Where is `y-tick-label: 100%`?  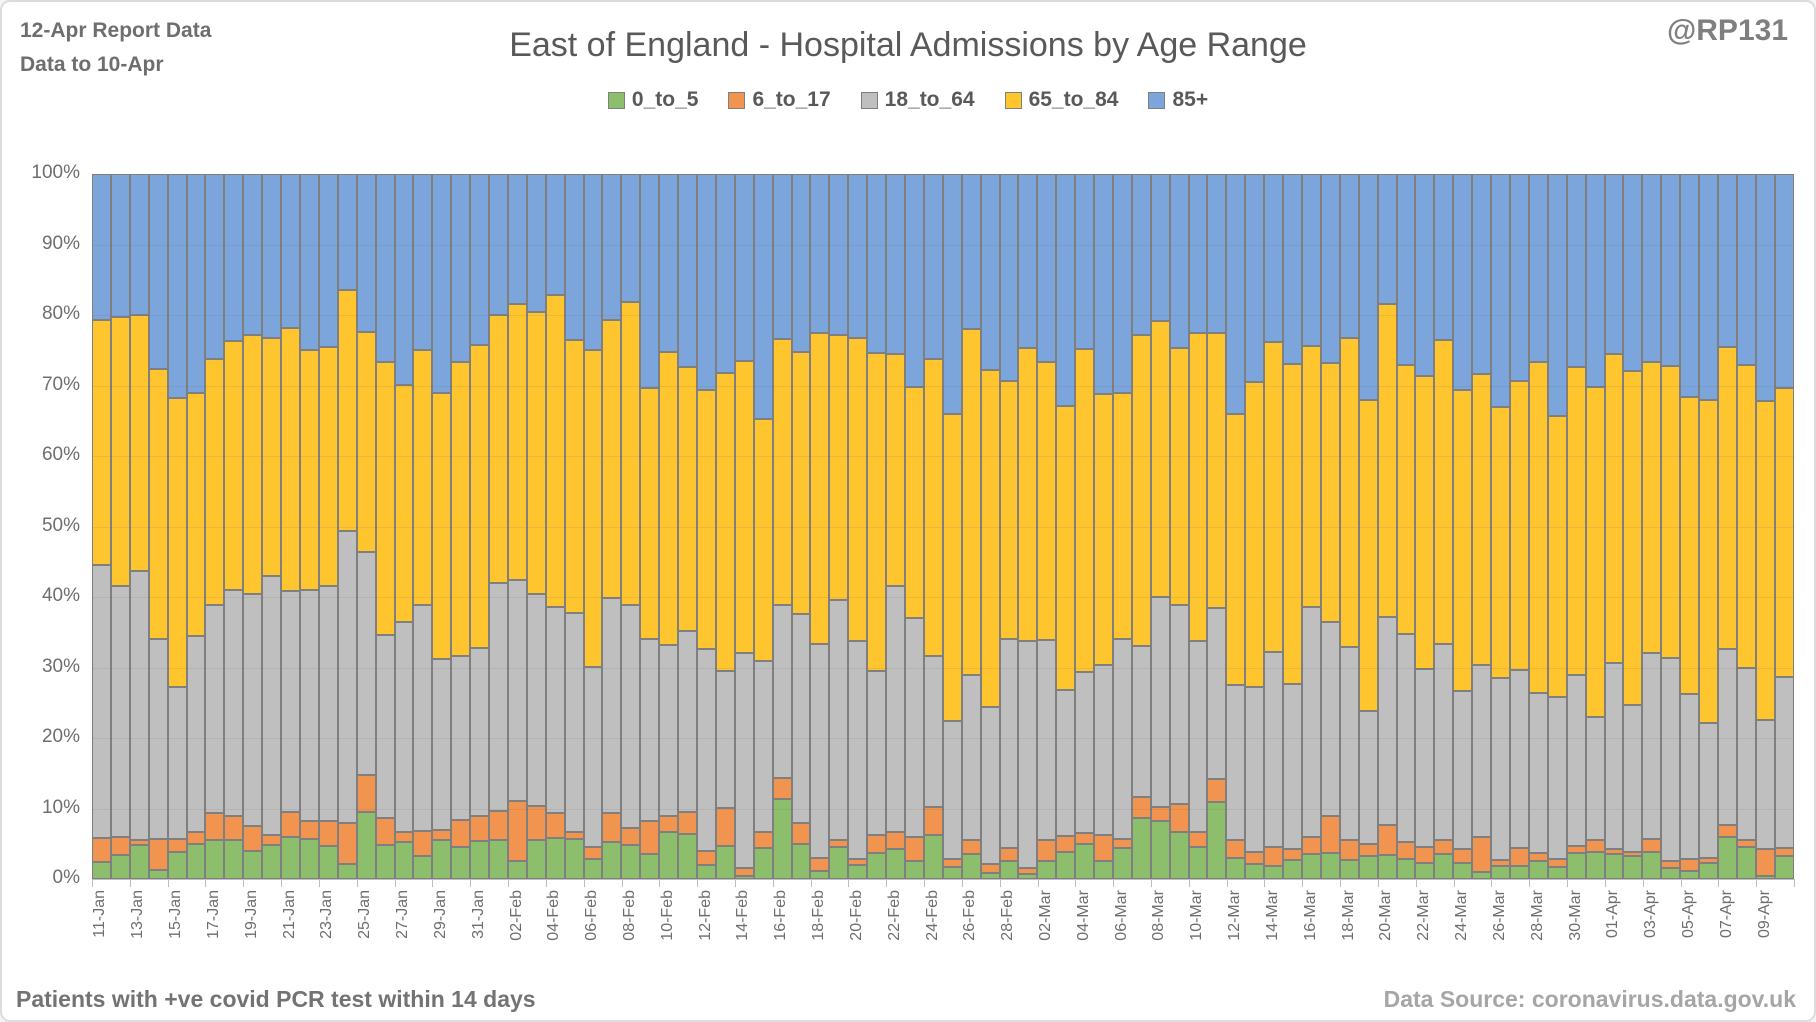
y-tick-label: 100% is located at coordinates (55, 172).